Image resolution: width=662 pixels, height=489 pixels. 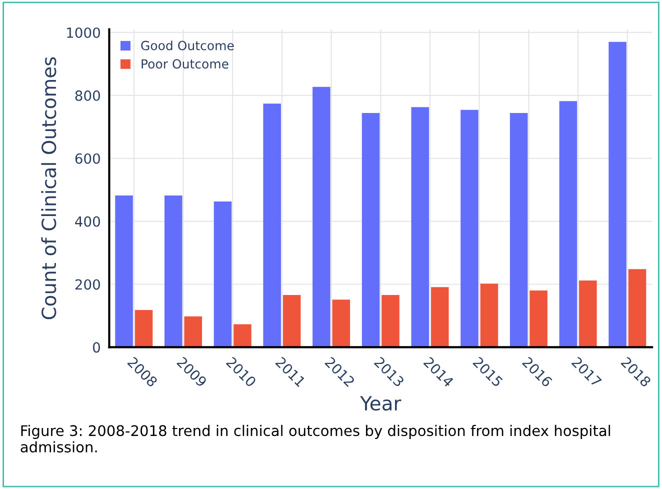 I want to click on y-tick-label: 800, so click(x=87, y=95).